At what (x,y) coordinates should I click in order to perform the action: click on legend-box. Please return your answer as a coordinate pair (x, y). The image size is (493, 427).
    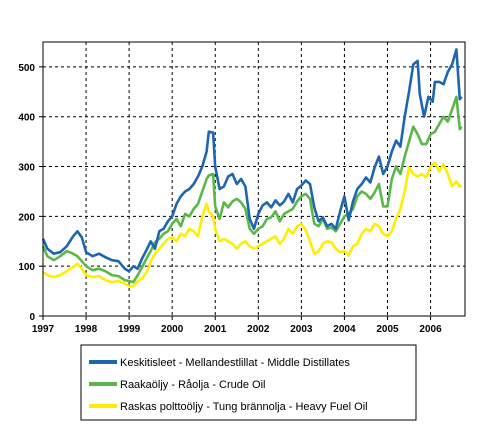
    Looking at the image, I should click on (248, 382).